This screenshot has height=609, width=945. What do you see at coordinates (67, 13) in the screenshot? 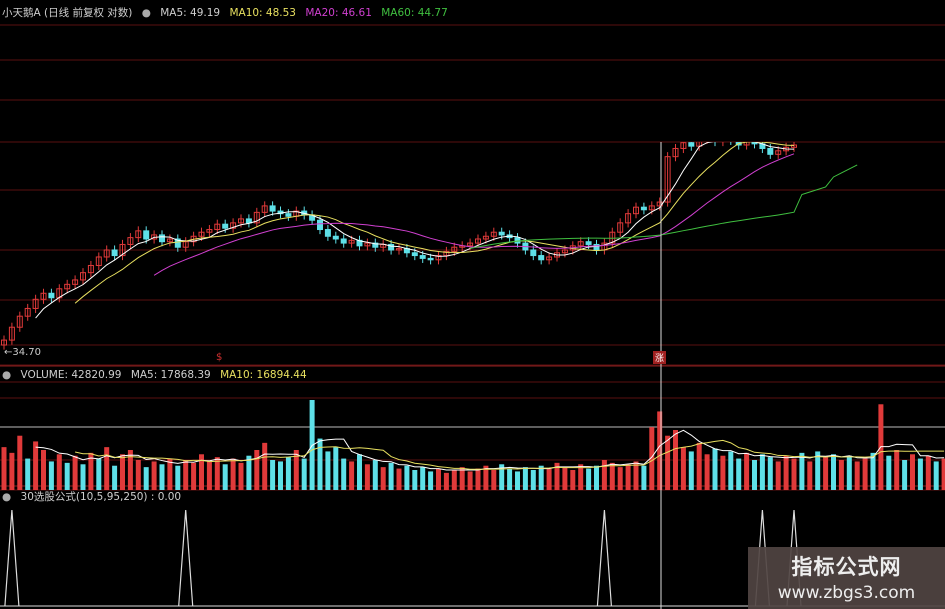
I see `stock-title: 小天鹅A (日线 前复权 对数)` at bounding box center [67, 13].